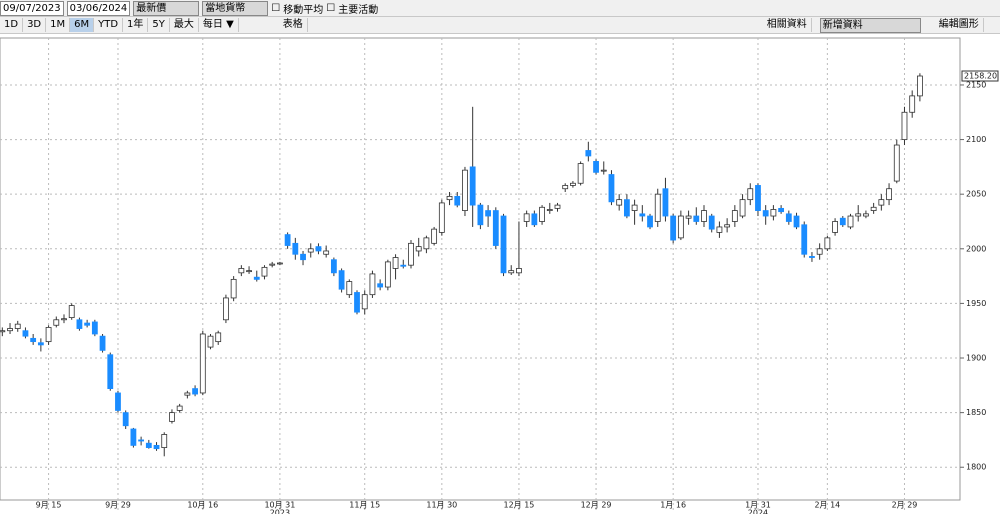 The height and width of the screenshot is (514, 1000). What do you see at coordinates (35, 25) in the screenshot?
I see `period-button: 3D` at bounding box center [35, 25].